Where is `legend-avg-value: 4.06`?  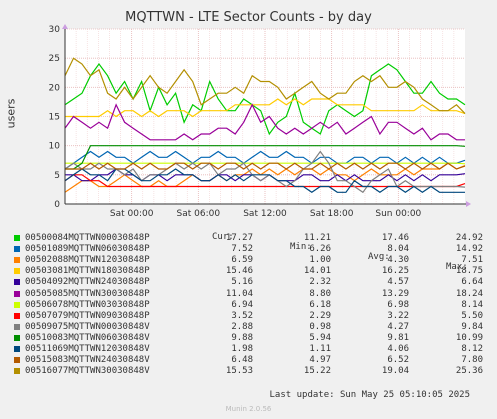
legend-avg-value: 4.06 is located at coordinates (398, 349).